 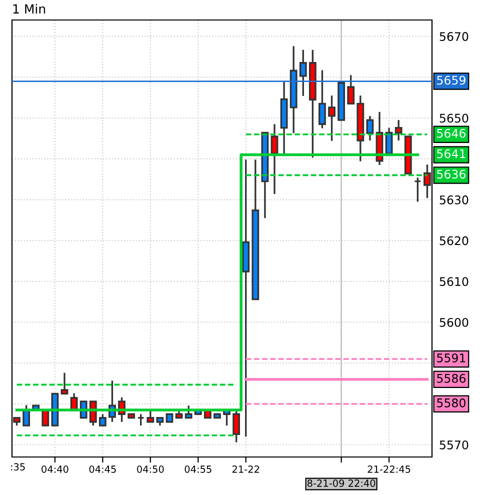 I want to click on x-tick-label: 04:45, so click(x=102, y=469).